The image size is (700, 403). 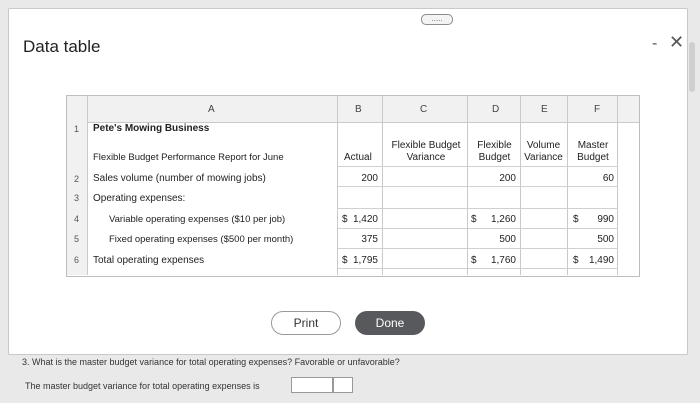 I want to click on column-header-b: B, so click(x=358, y=109).